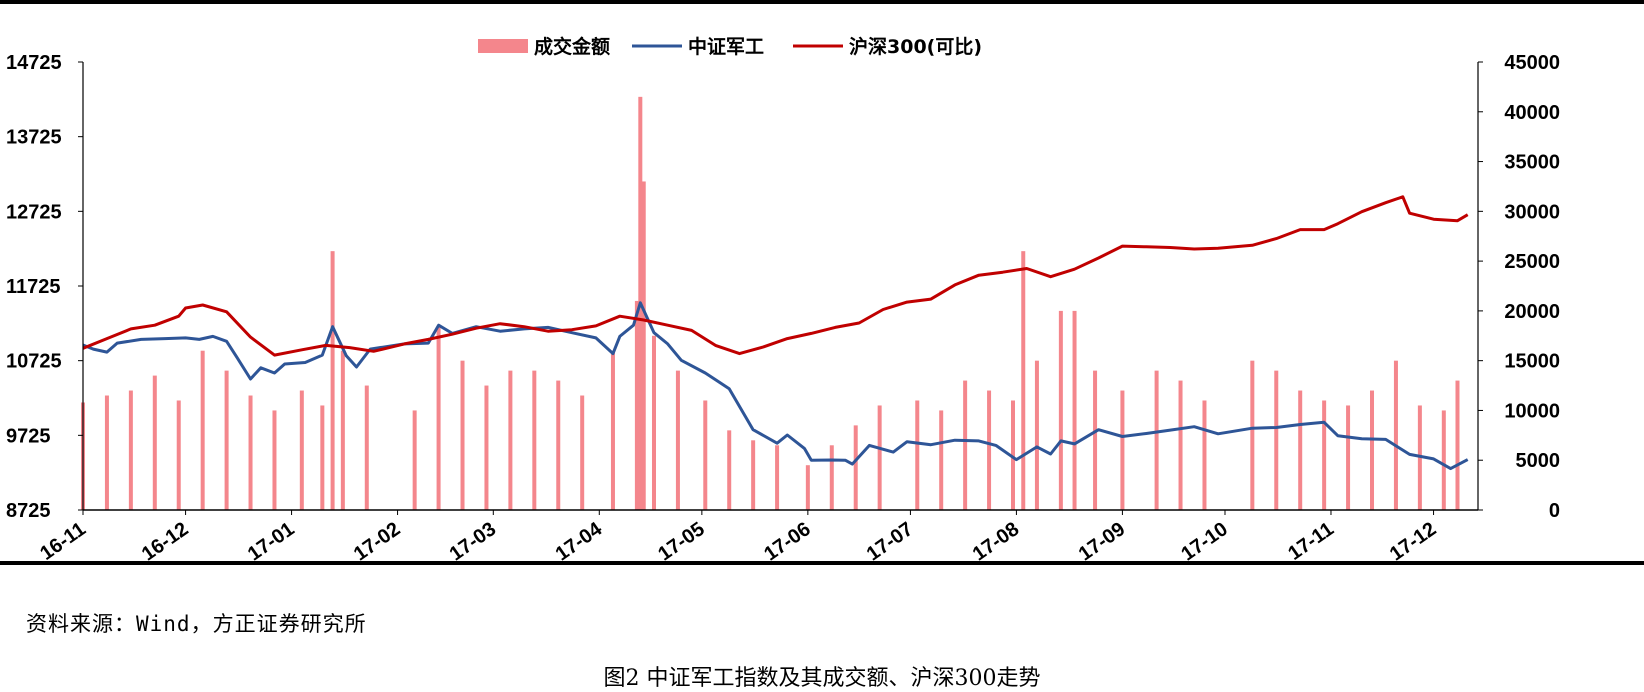 The image size is (1644, 692). What do you see at coordinates (1532, 262) in the screenshot?
I see `right-tick-label: 25000` at bounding box center [1532, 262].